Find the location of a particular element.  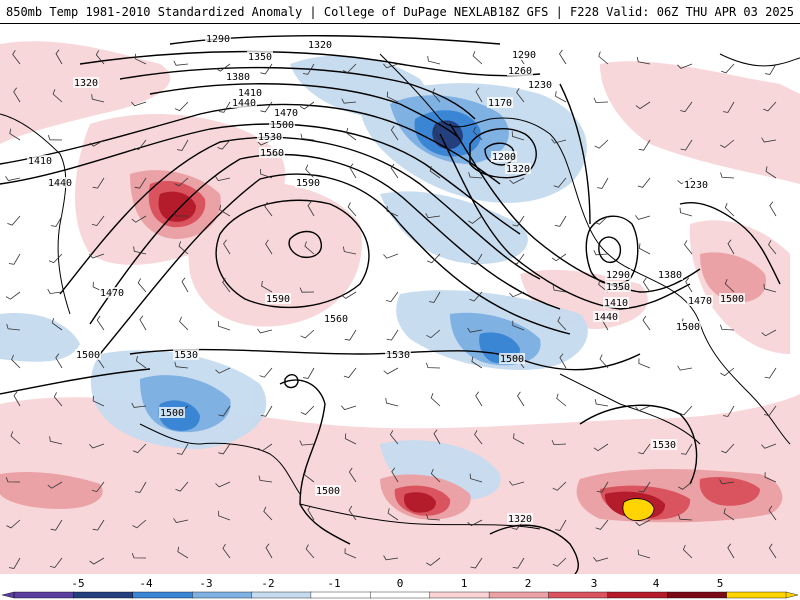

contour-label: 1200 is located at coordinates (504, 157).